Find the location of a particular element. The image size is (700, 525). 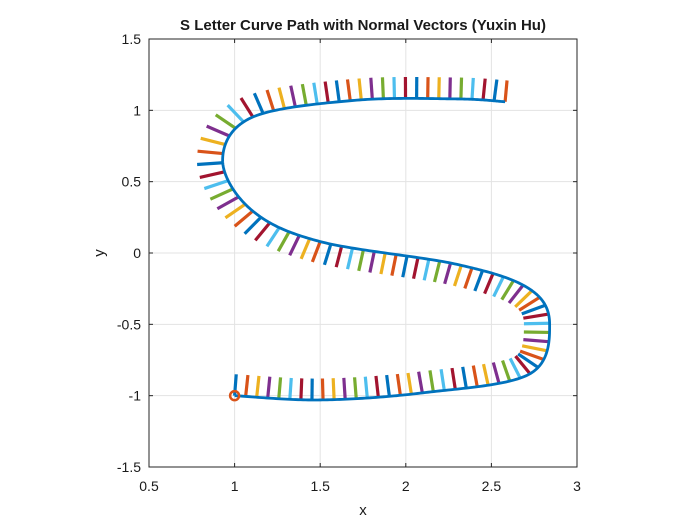

x-tick-label: 1.5 is located at coordinates (320, 486).